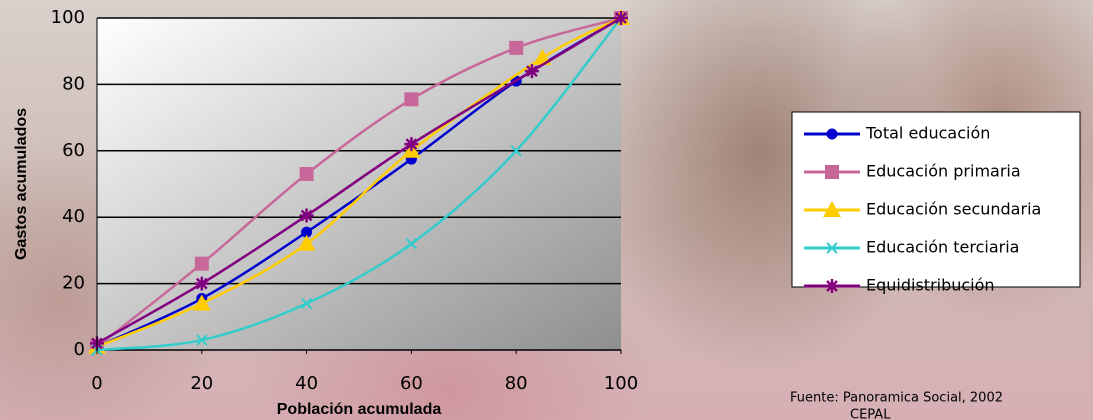 This screenshot has width=1093, height=420. I want to click on x-tick-label: 40, so click(306, 383).